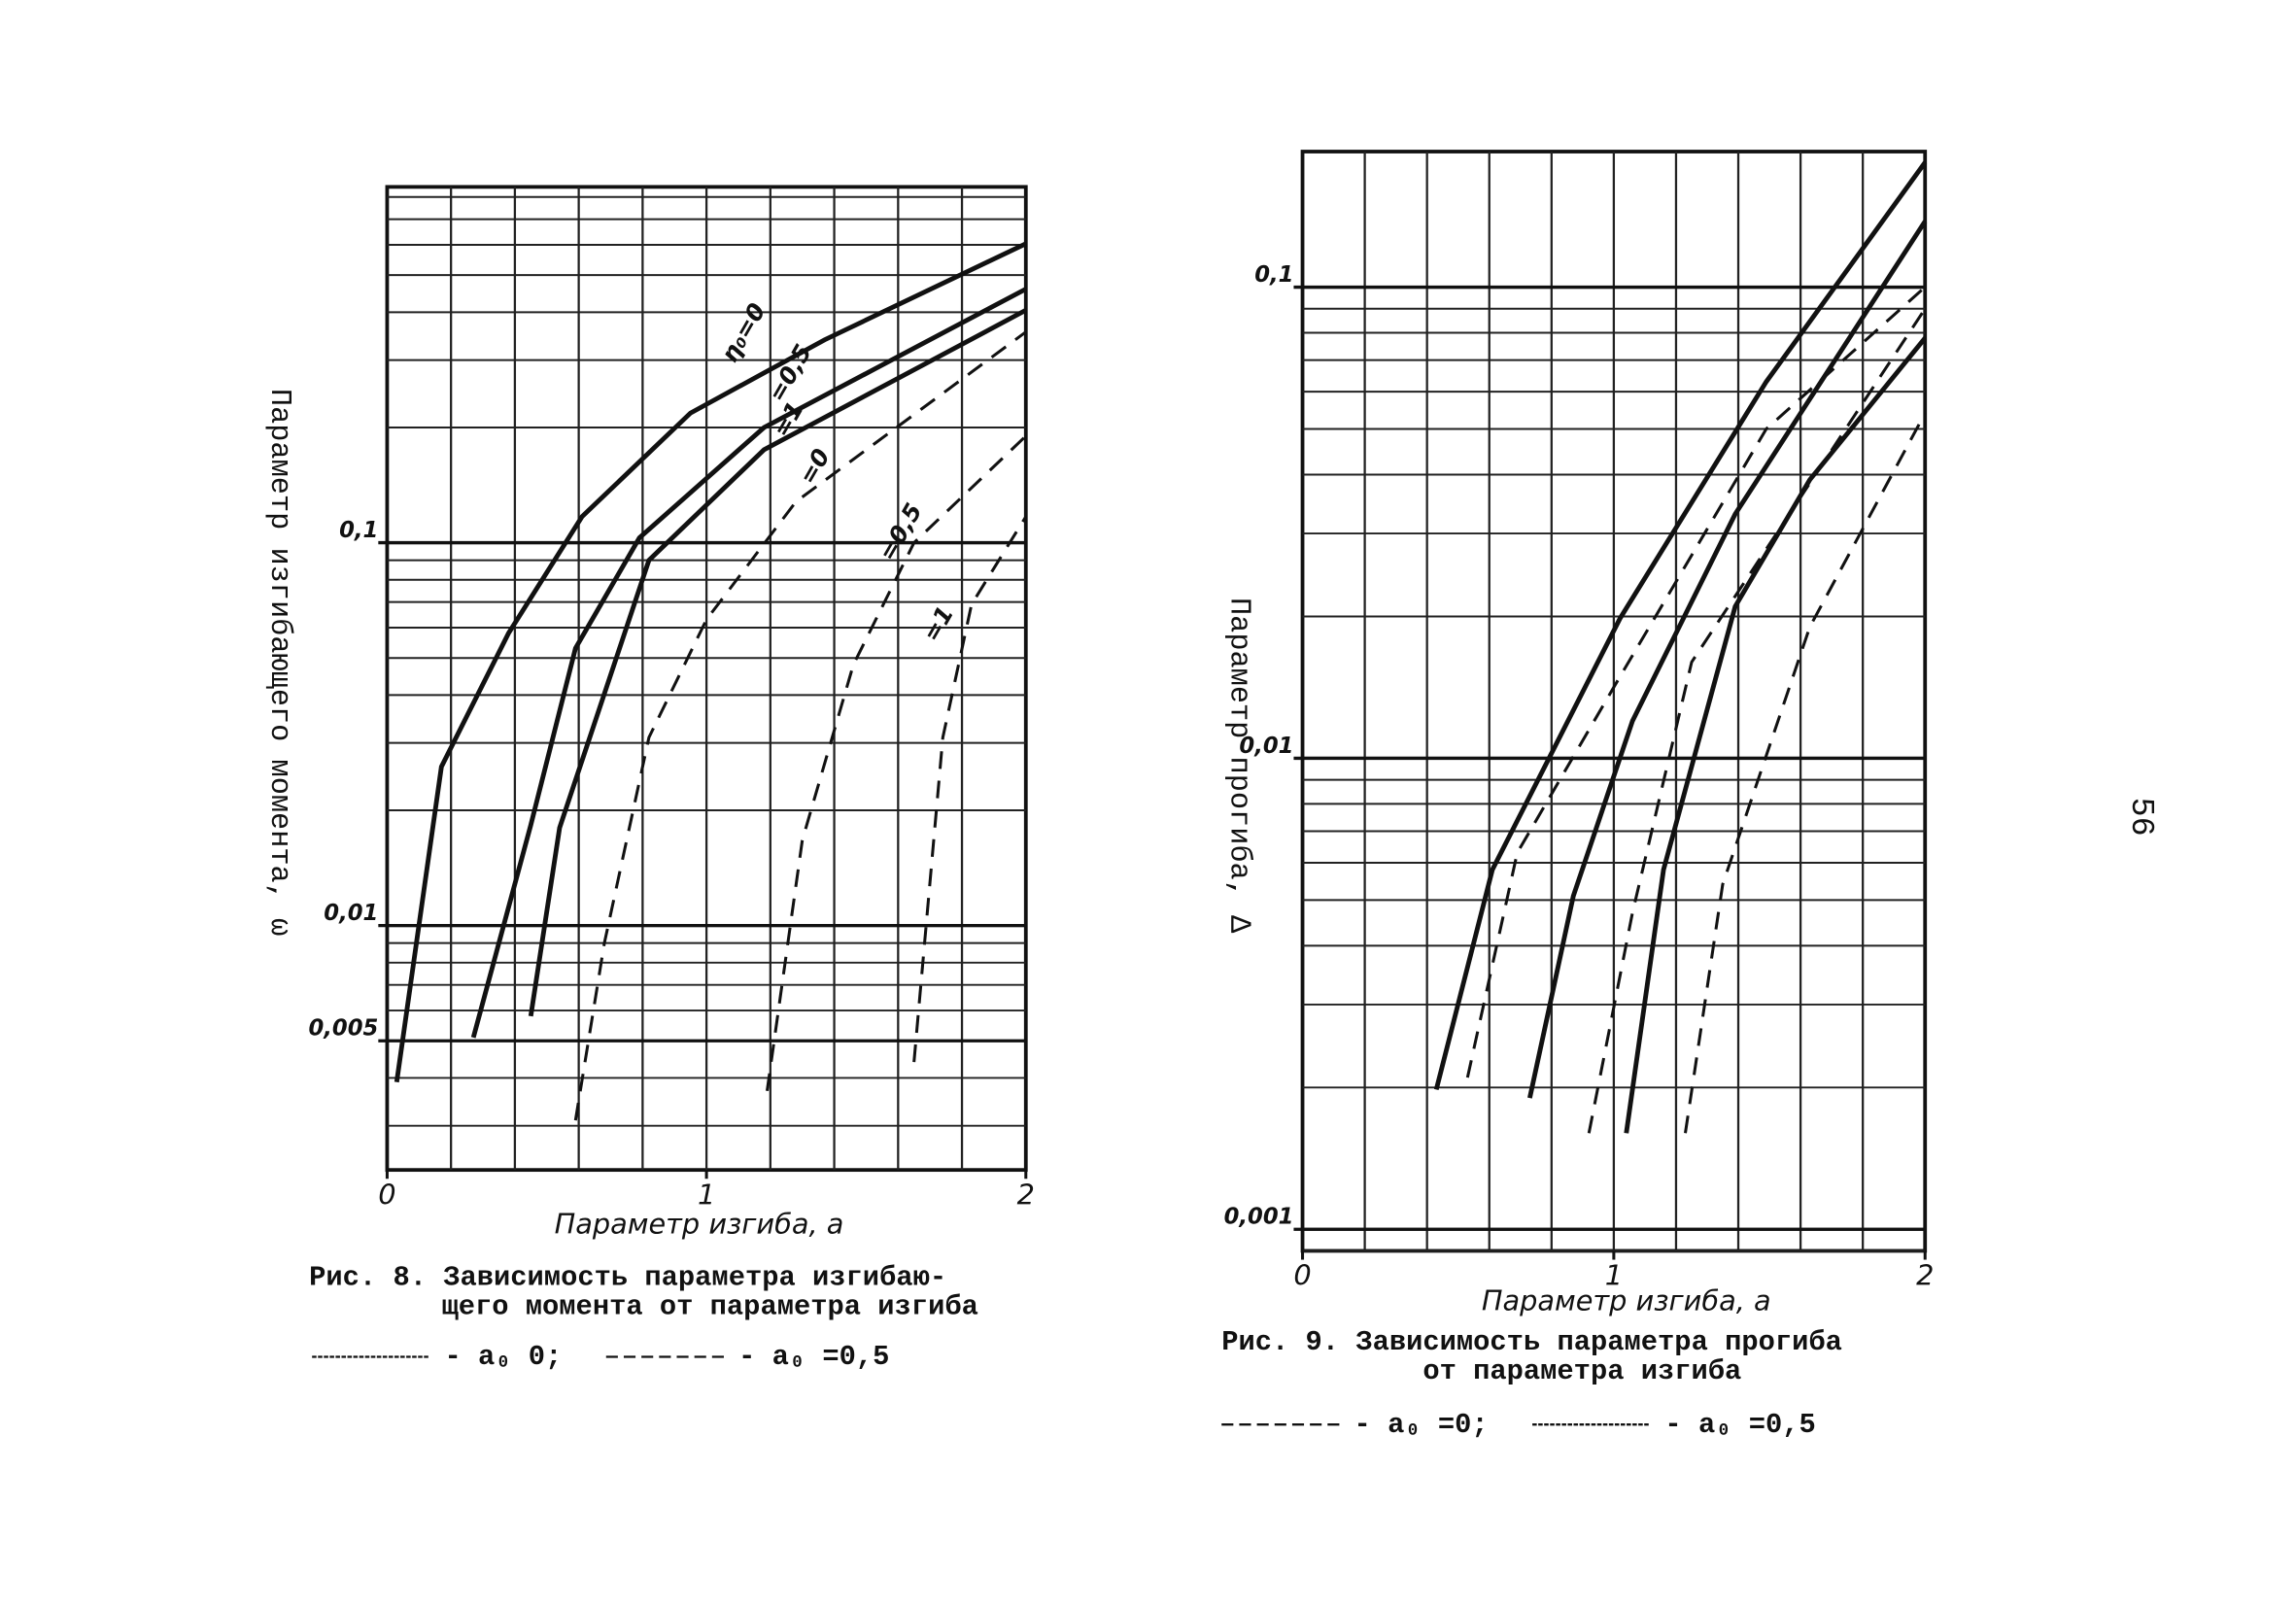 The width and height of the screenshot is (2296, 1607). I want to click on y-tick-label: 0,005, so click(344, 1029).